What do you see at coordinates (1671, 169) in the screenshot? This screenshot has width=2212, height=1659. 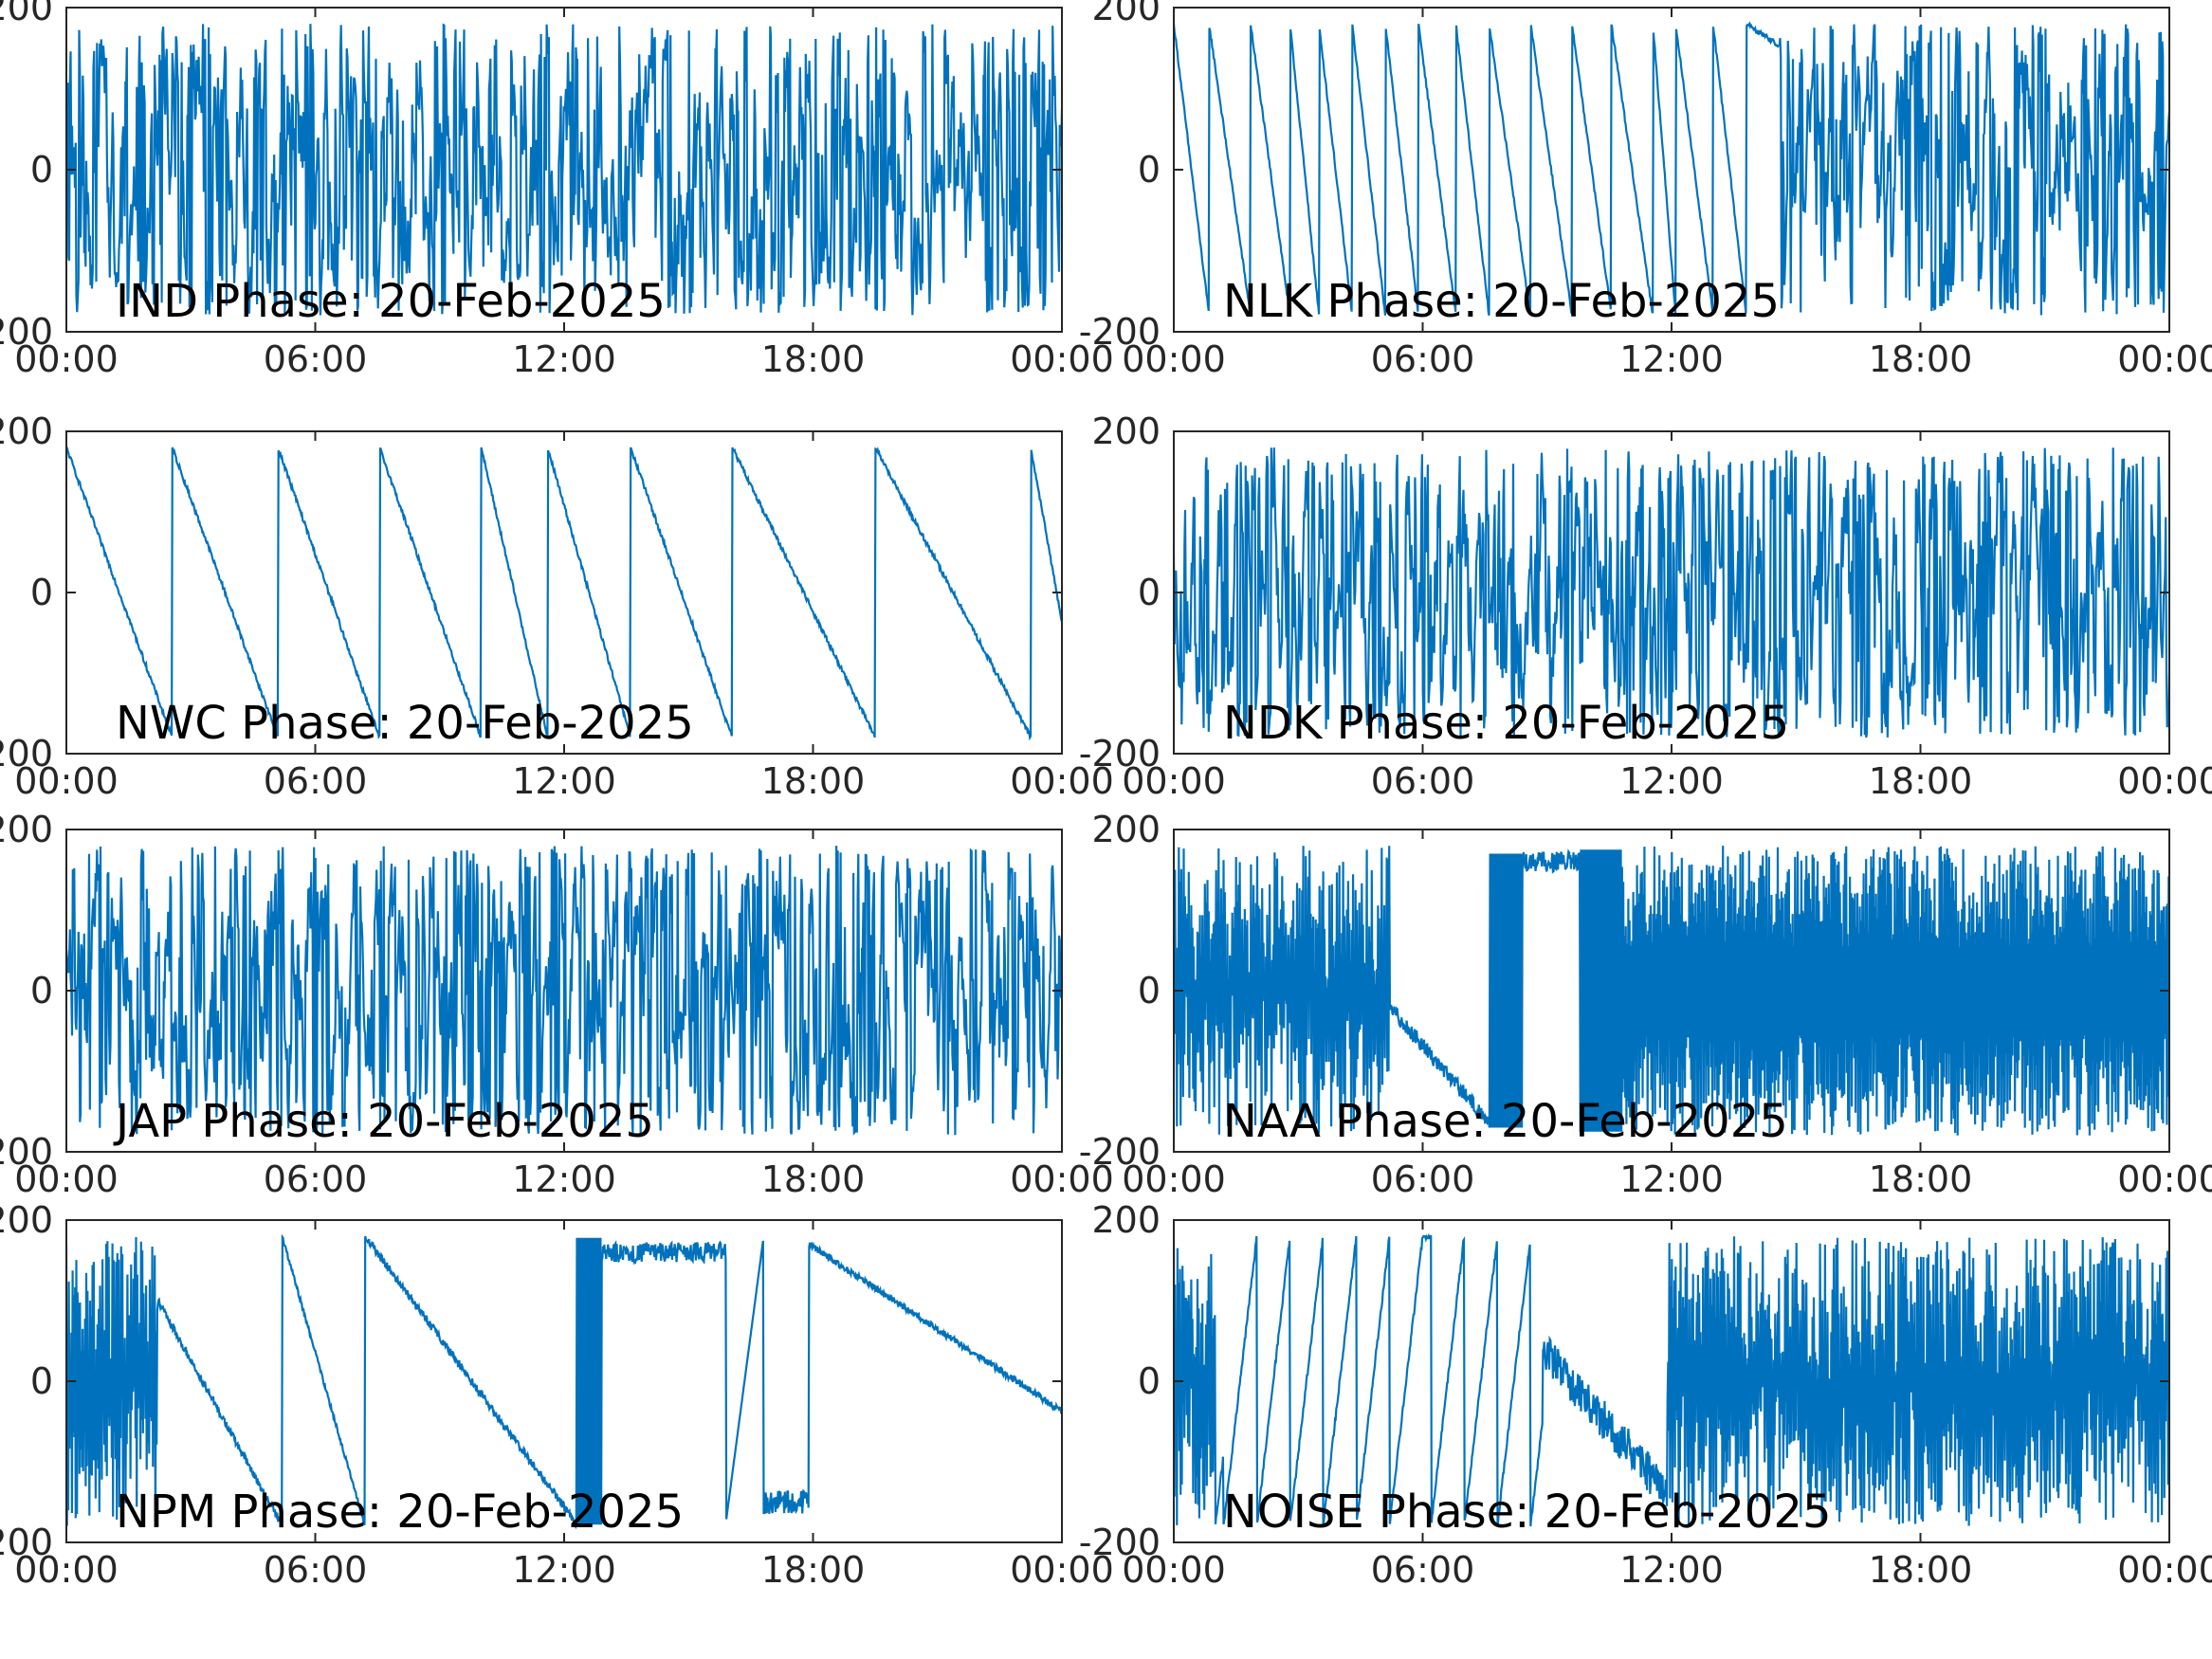 I see `series-line-nlk` at bounding box center [1671, 169].